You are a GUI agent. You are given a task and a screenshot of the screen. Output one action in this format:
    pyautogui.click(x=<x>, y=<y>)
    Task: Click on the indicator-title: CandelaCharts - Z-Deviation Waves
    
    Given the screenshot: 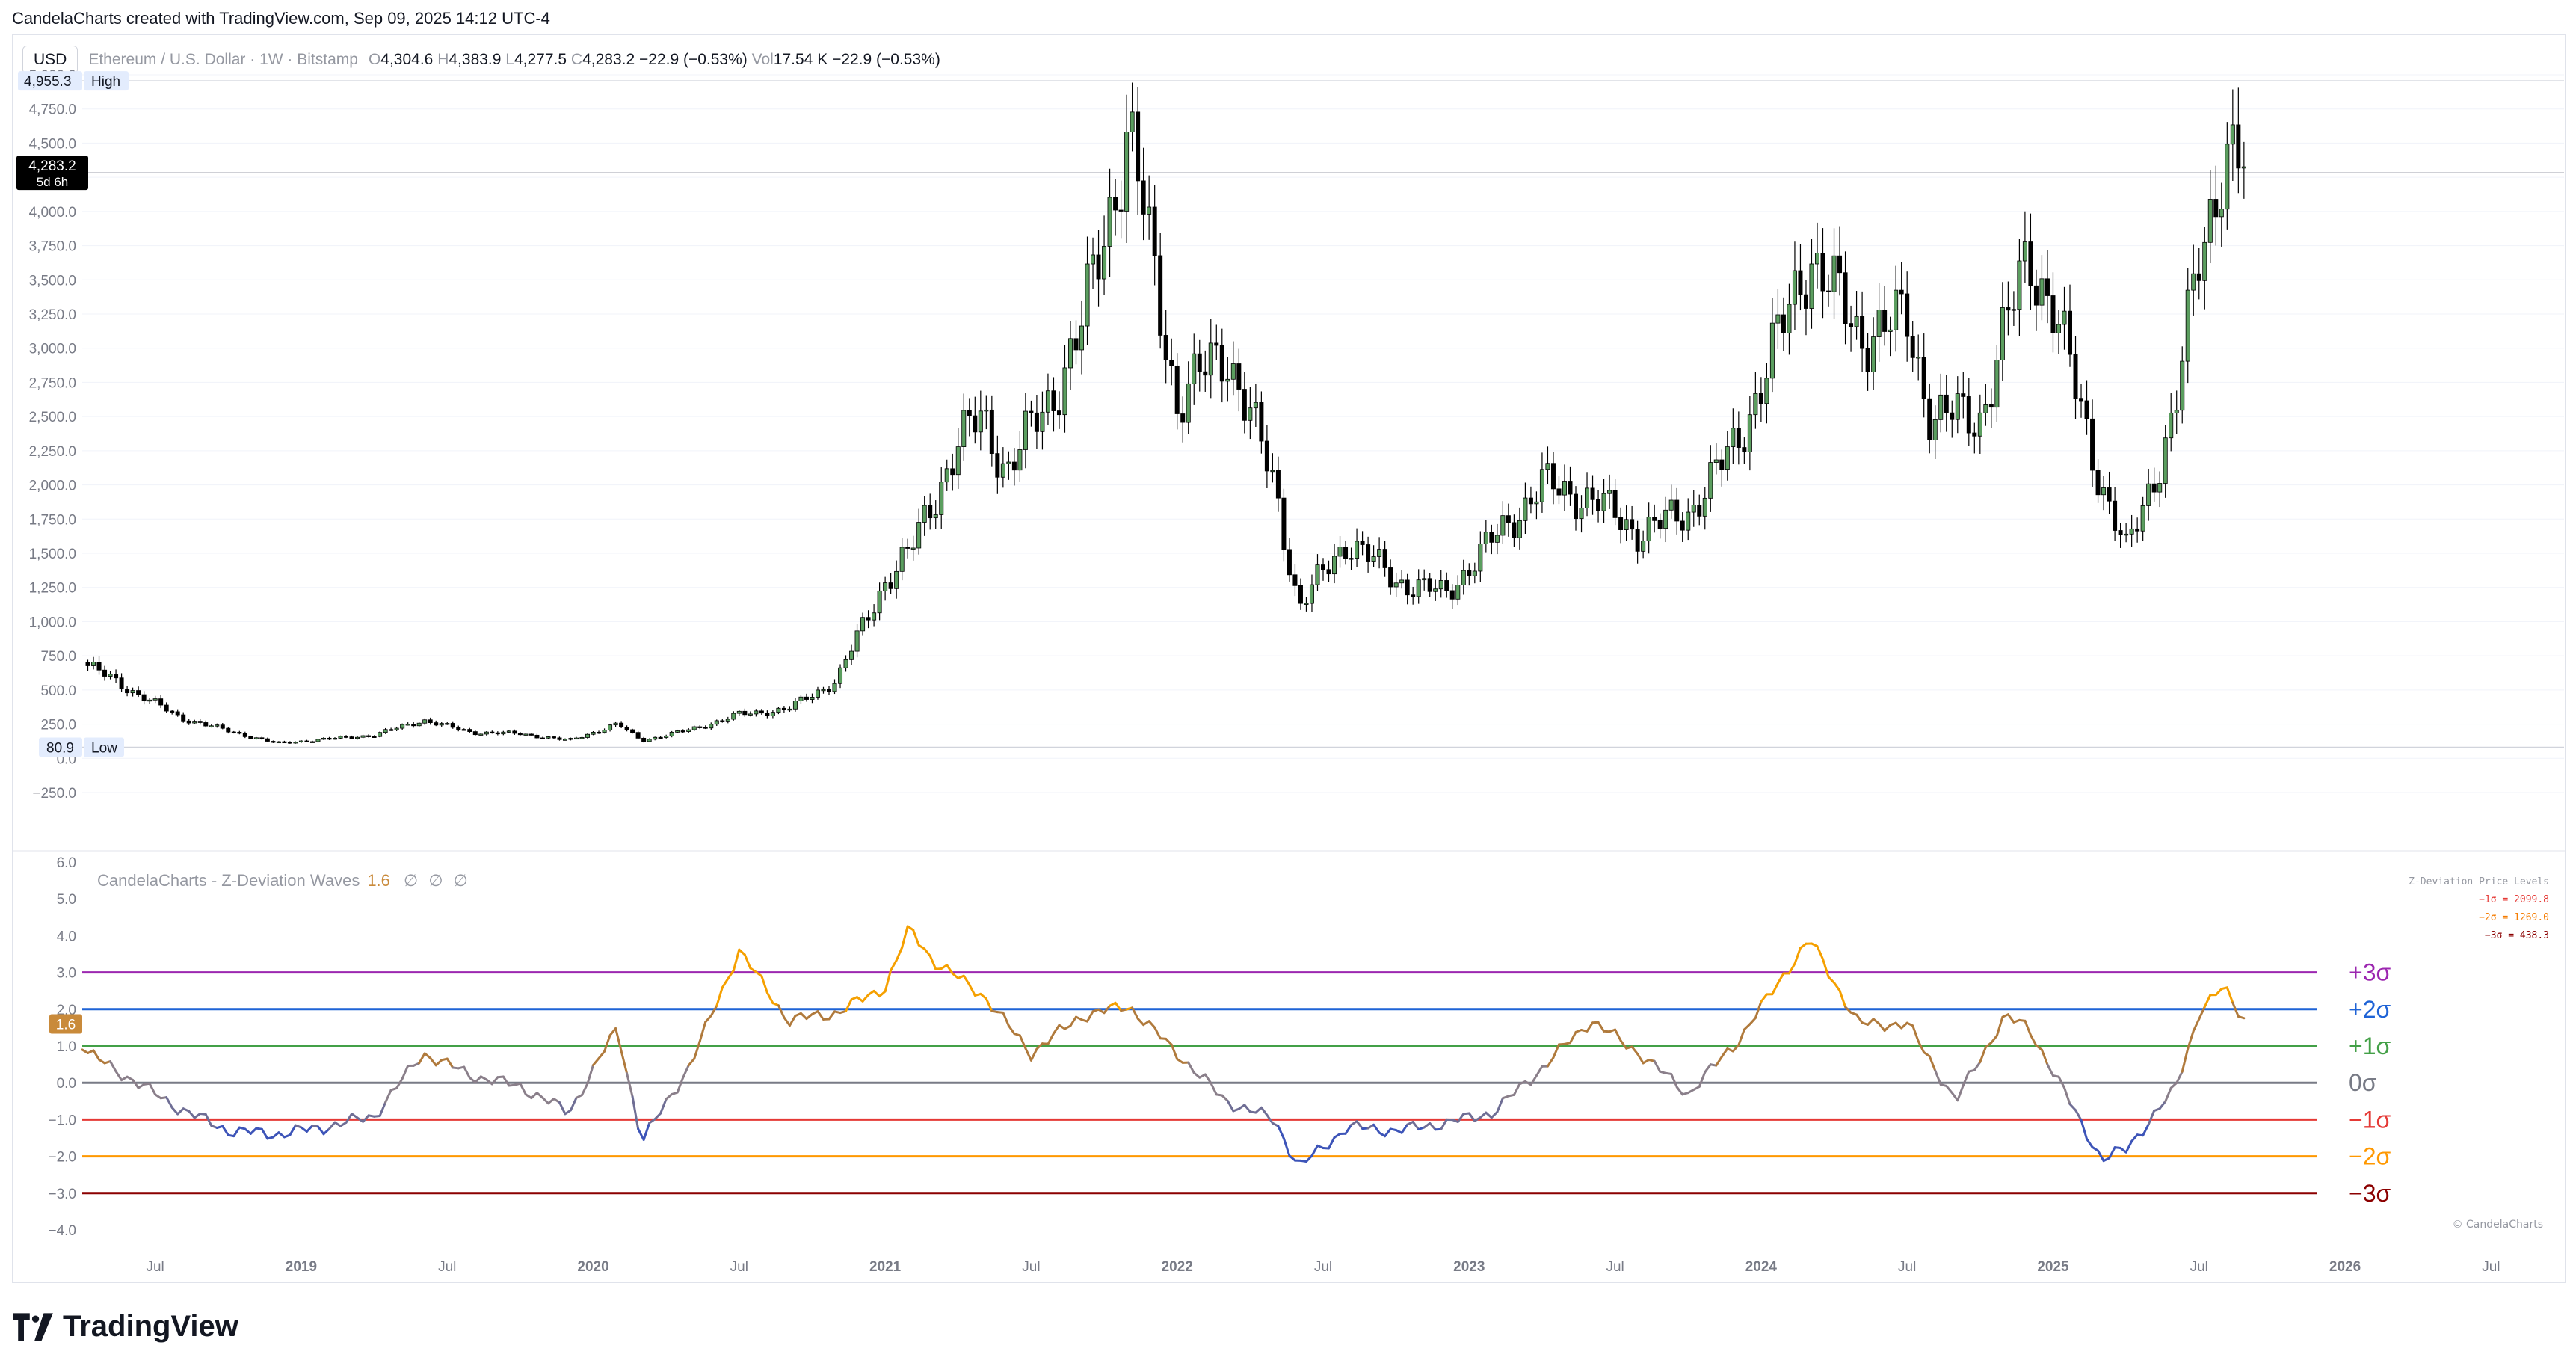 What is the action you would take?
    pyautogui.click(x=228, y=880)
    